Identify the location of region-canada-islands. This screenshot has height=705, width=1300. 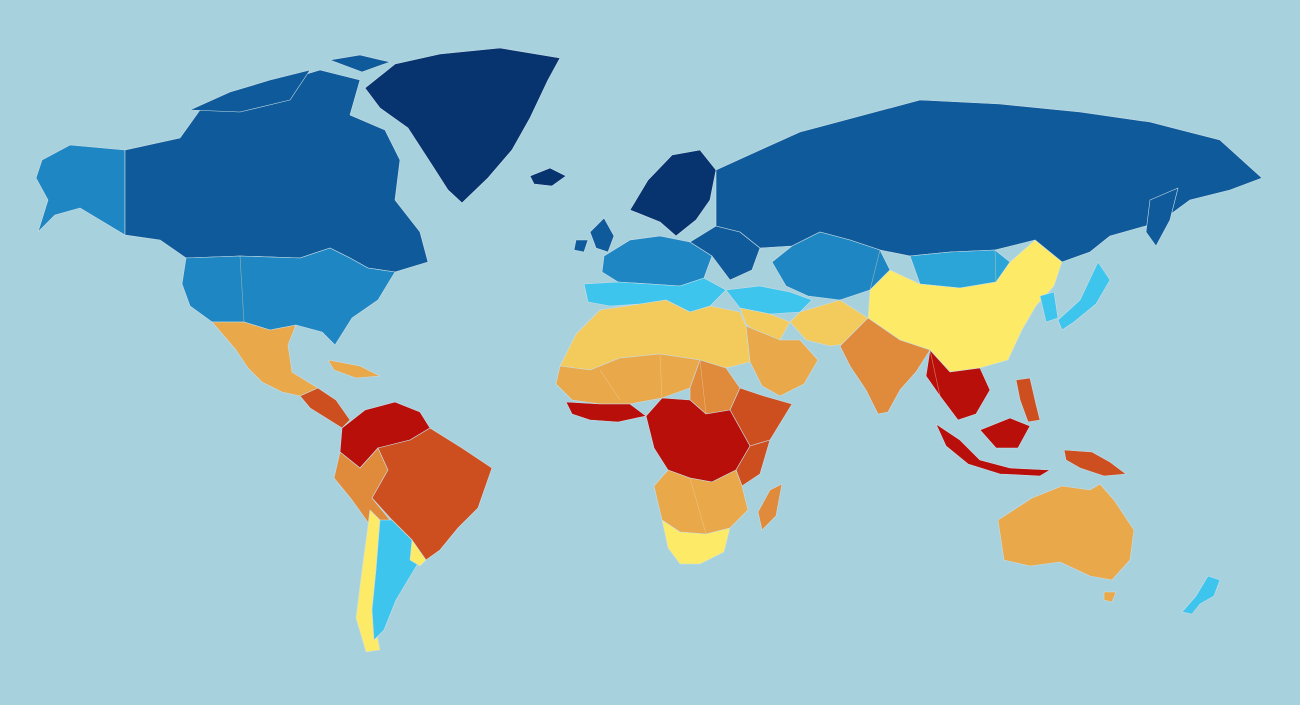
(290, 83).